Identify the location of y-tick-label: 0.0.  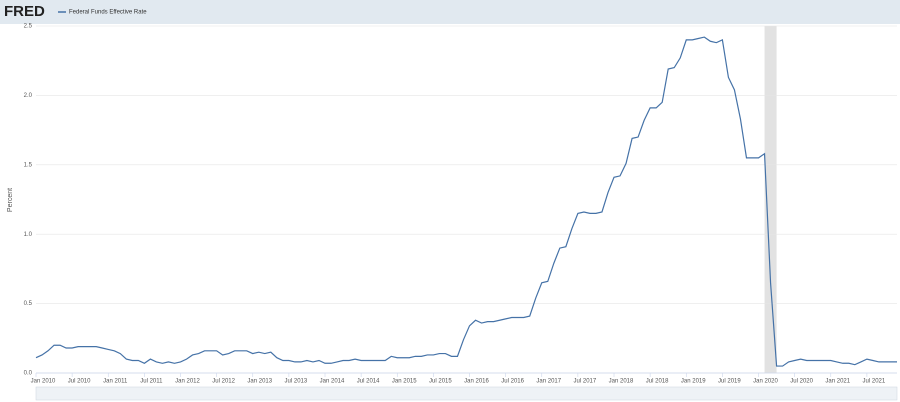
(28, 374).